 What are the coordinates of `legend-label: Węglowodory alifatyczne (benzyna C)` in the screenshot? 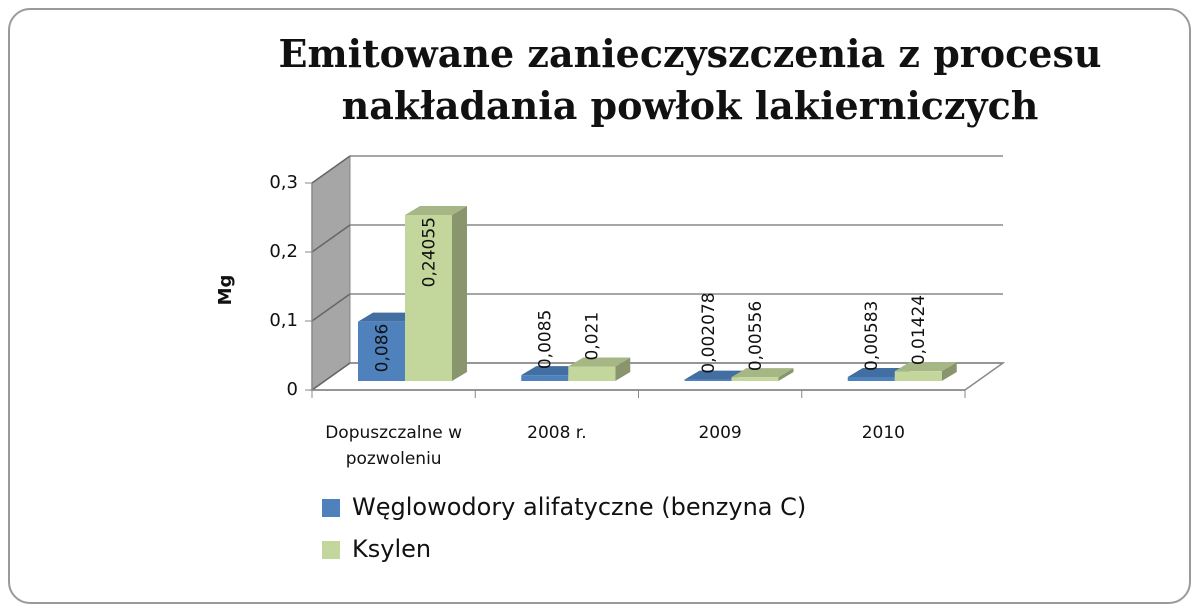 It's located at (579, 507).